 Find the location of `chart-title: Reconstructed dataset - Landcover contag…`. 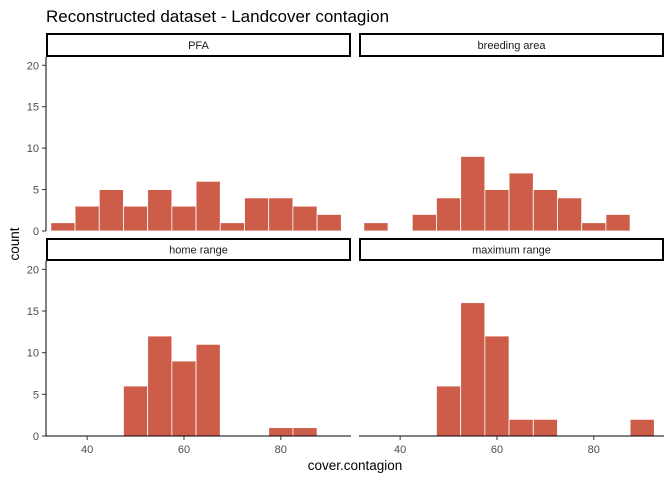

chart-title: Reconstructed dataset - Landcover contag… is located at coordinates (217, 16).